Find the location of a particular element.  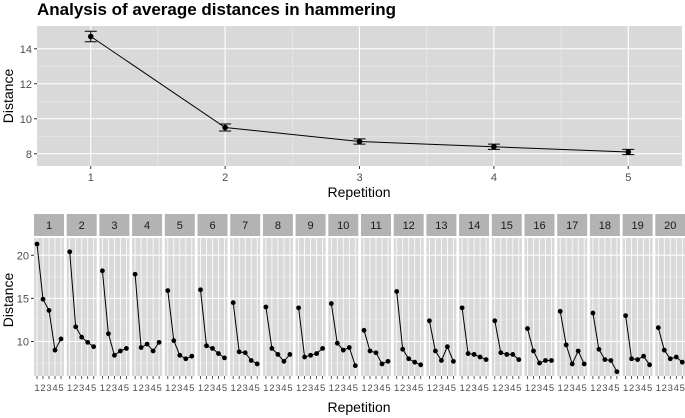

top-y-tick-label: 10 is located at coordinates (26, 120).